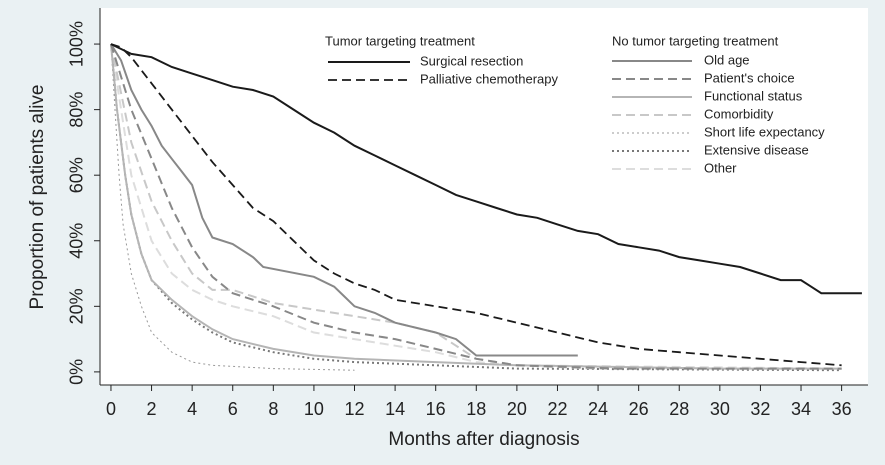 The height and width of the screenshot is (465, 885). Describe the element at coordinates (760, 409) in the screenshot. I see `x-tick-label: 32` at that location.